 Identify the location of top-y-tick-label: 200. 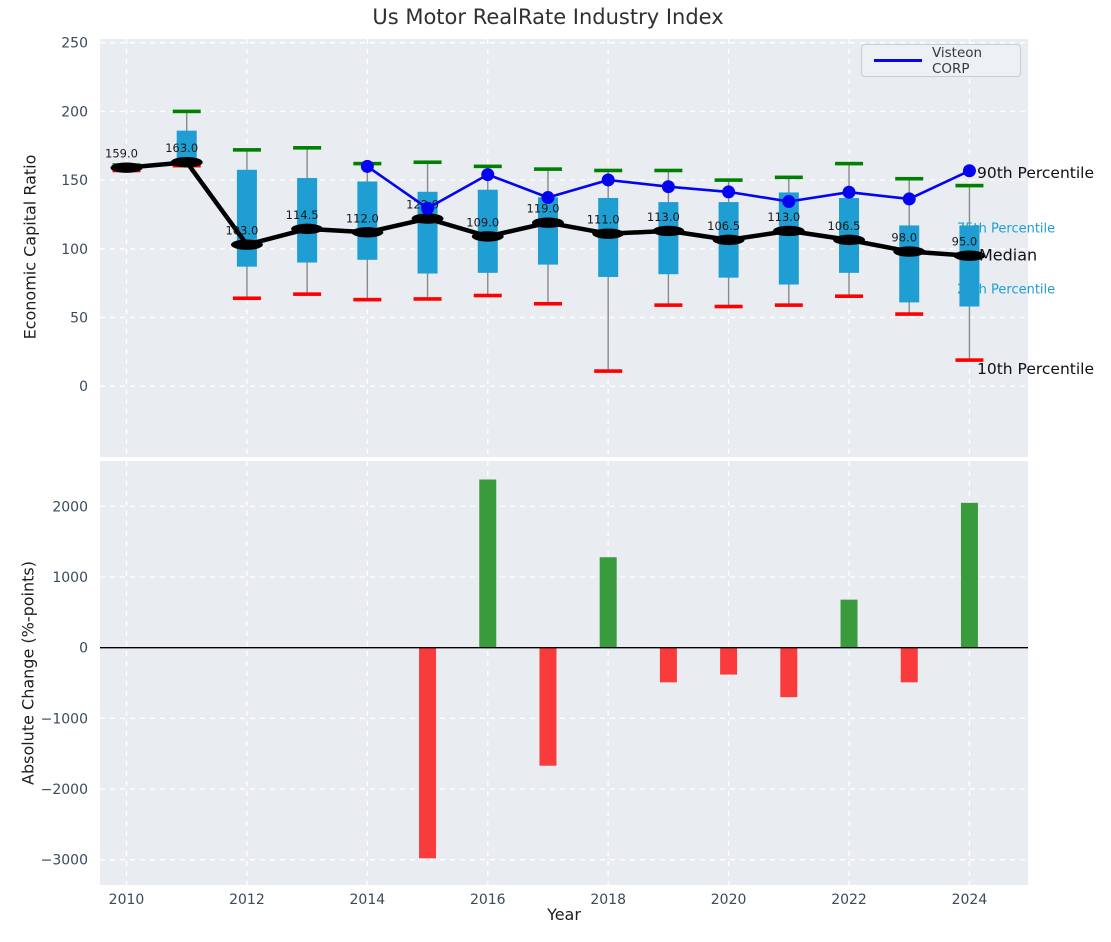
(74, 112).